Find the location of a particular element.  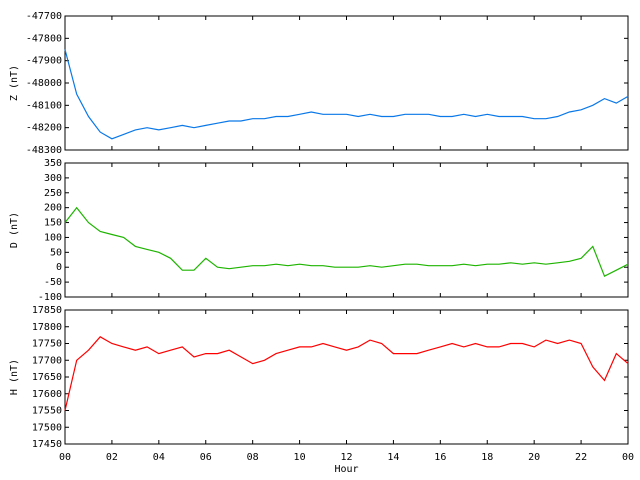

y-tick-label: -48000 is located at coordinates (44, 83).